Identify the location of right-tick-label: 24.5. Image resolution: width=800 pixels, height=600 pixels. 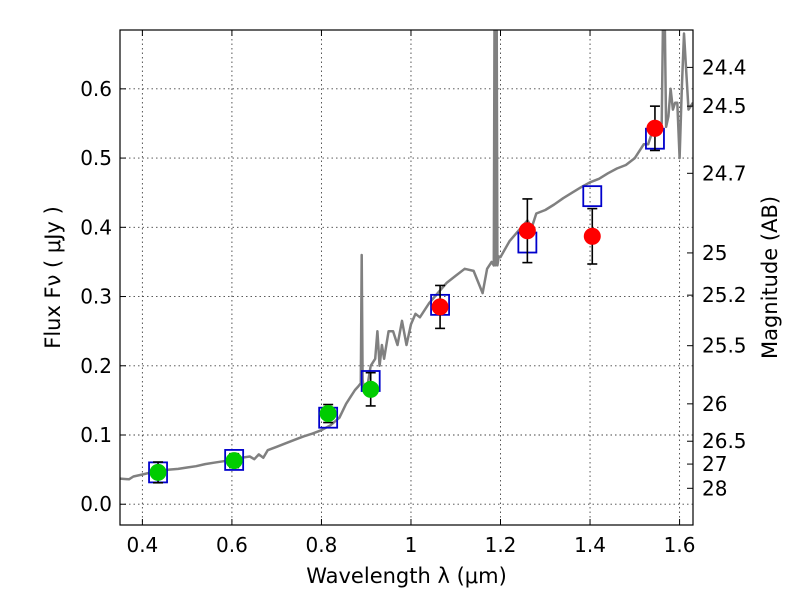
(724, 106).